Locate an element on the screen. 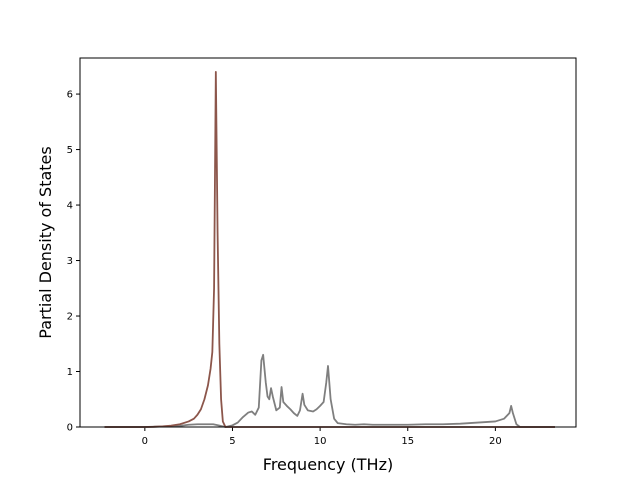 The image size is (640, 480). x-tick-label: 5 is located at coordinates (232, 441).